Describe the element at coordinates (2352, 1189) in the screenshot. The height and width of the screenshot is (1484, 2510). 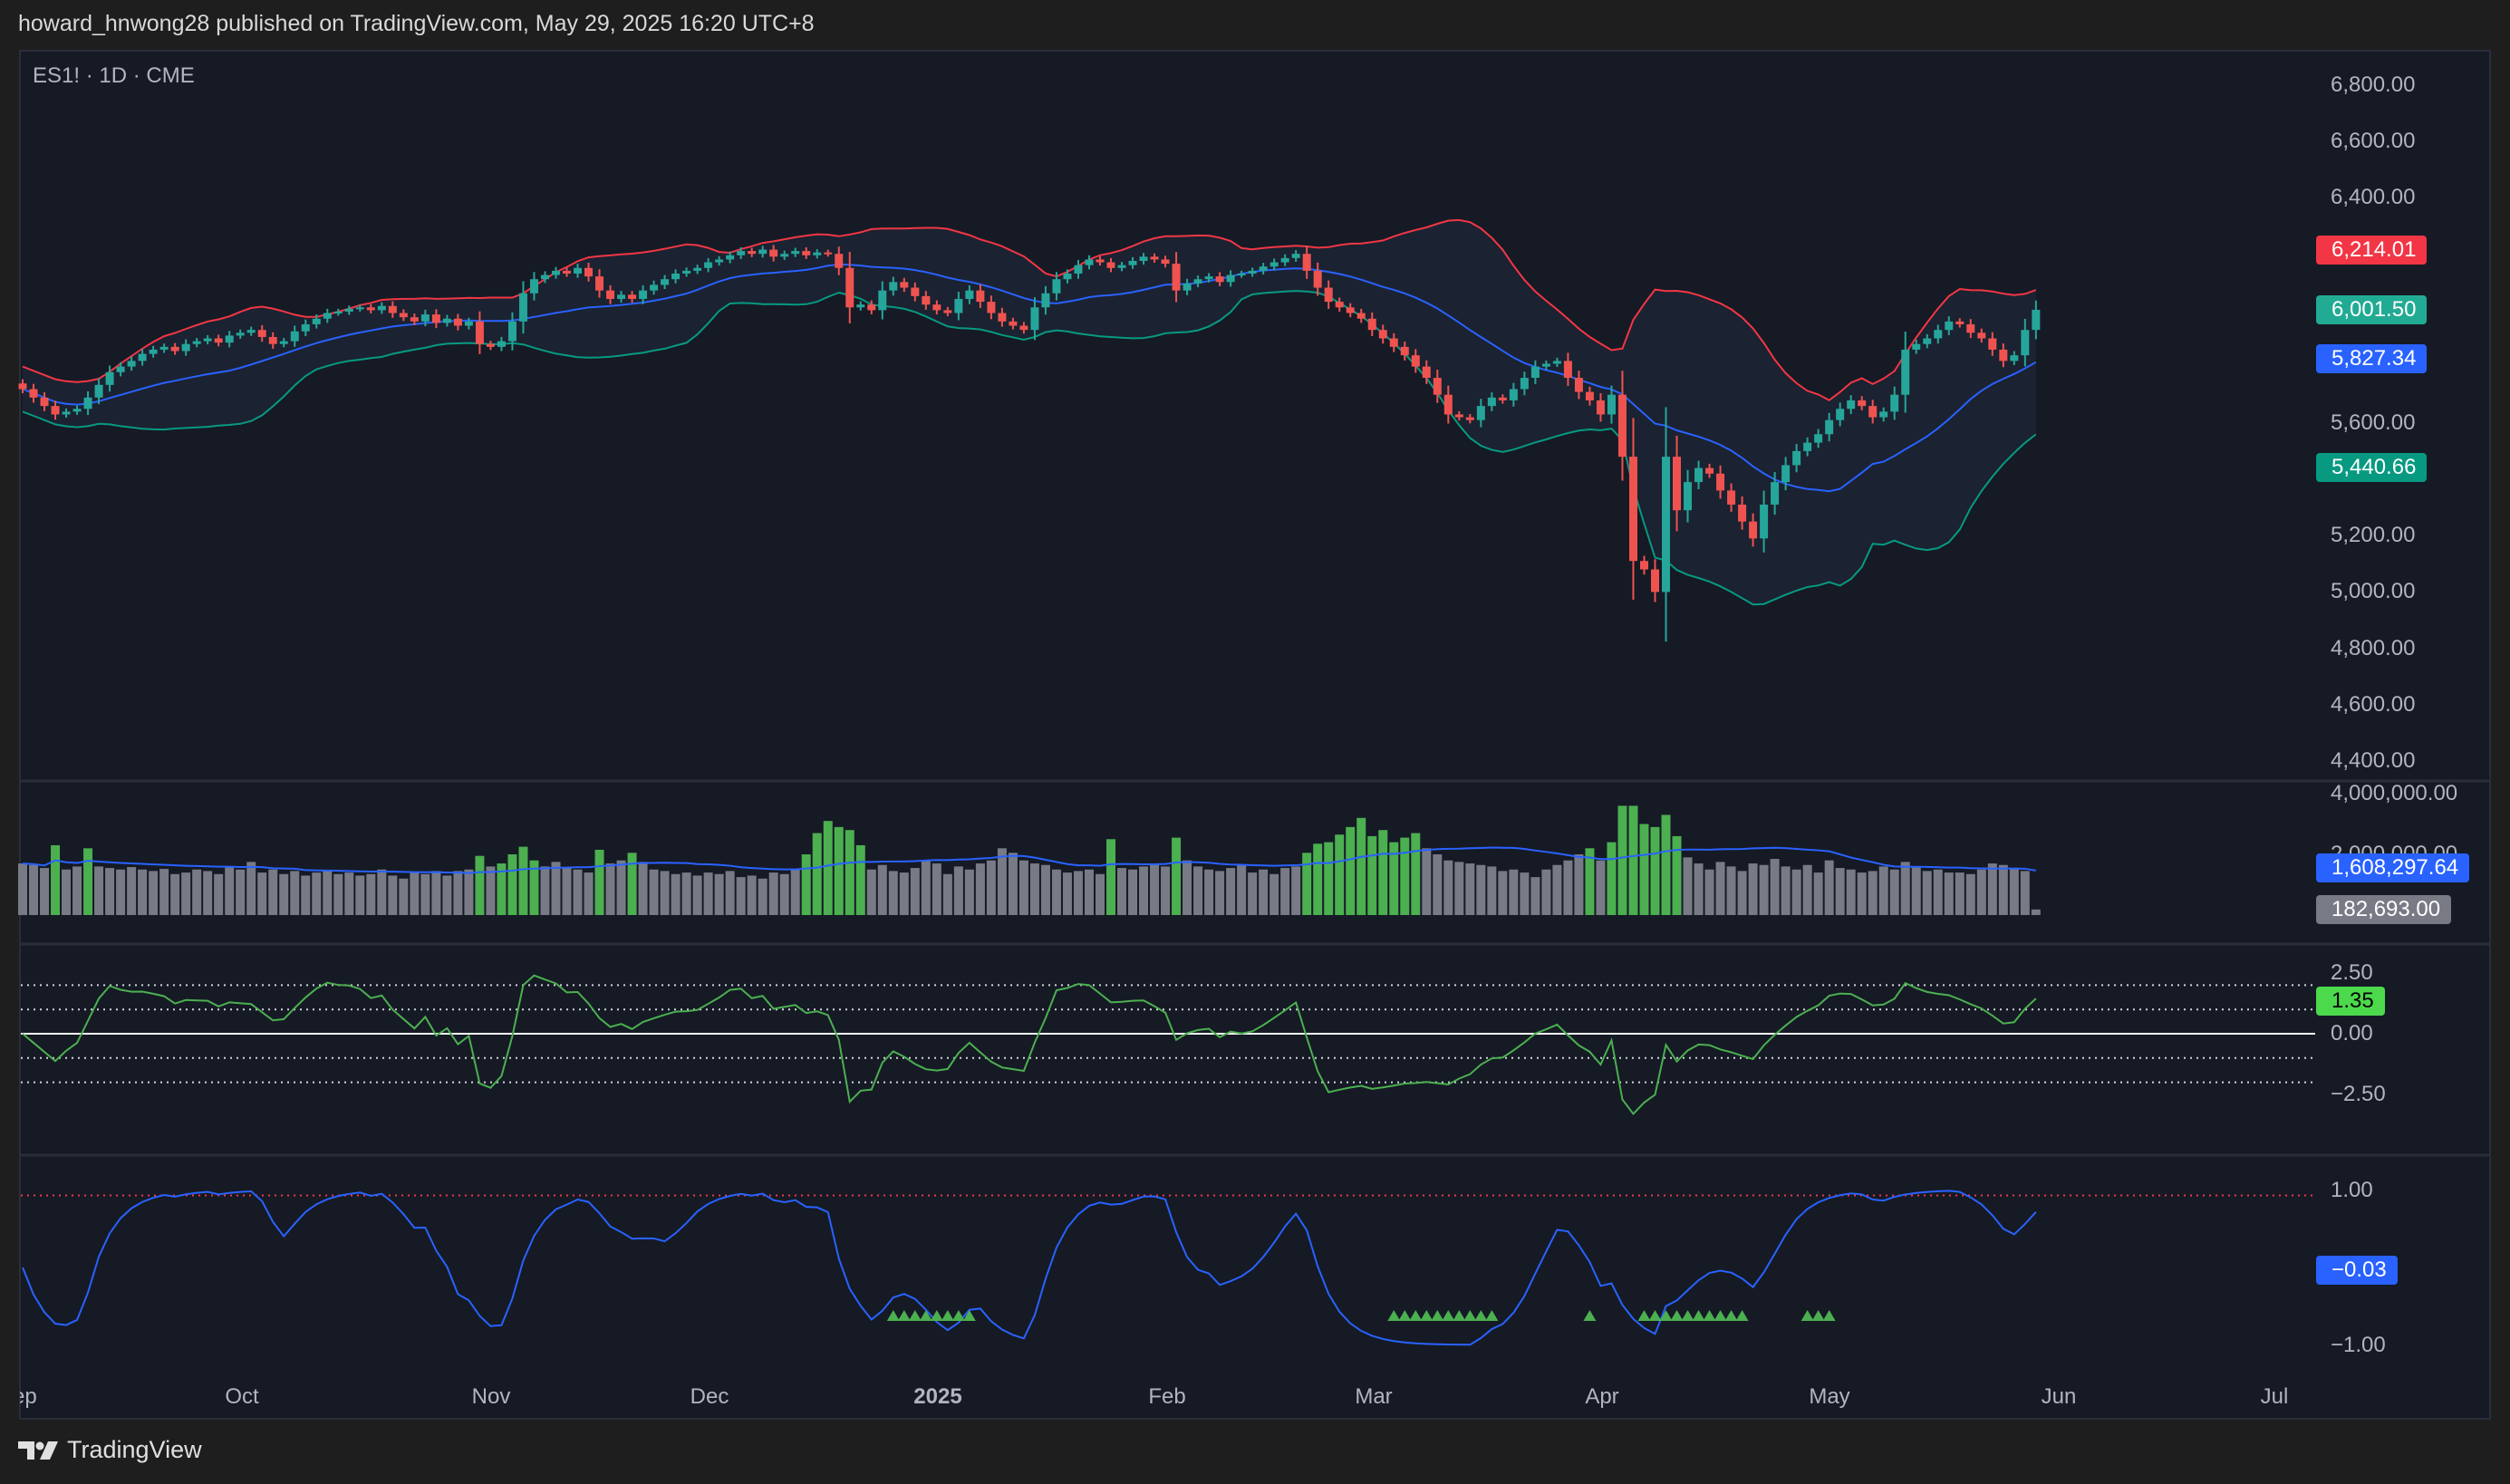
I see `oscillator2-tick-label: 1.00` at that location.